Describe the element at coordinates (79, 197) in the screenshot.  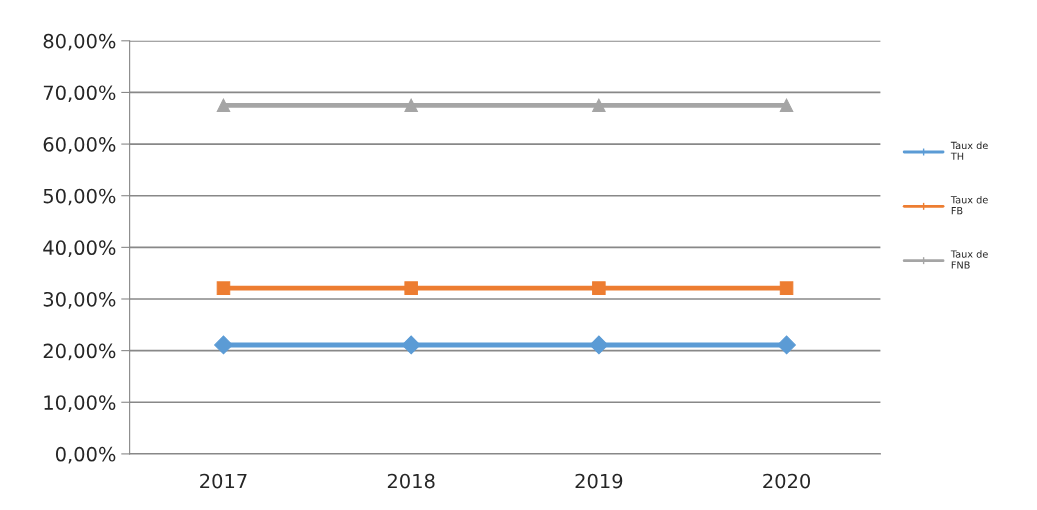
I see `y-tick-label: 50,00%` at that location.